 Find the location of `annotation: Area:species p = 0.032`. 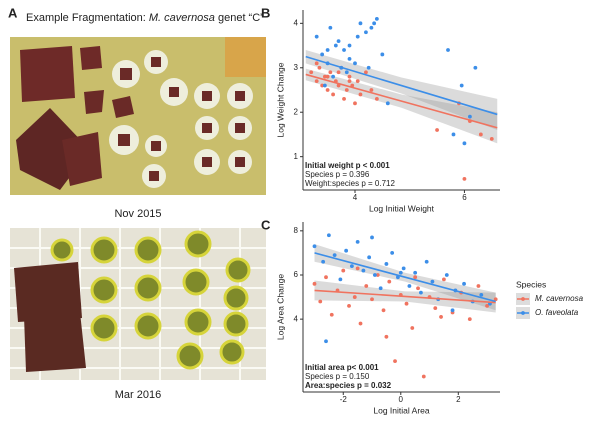

annotation: Area:species p = 0.032 is located at coordinates (348, 385).